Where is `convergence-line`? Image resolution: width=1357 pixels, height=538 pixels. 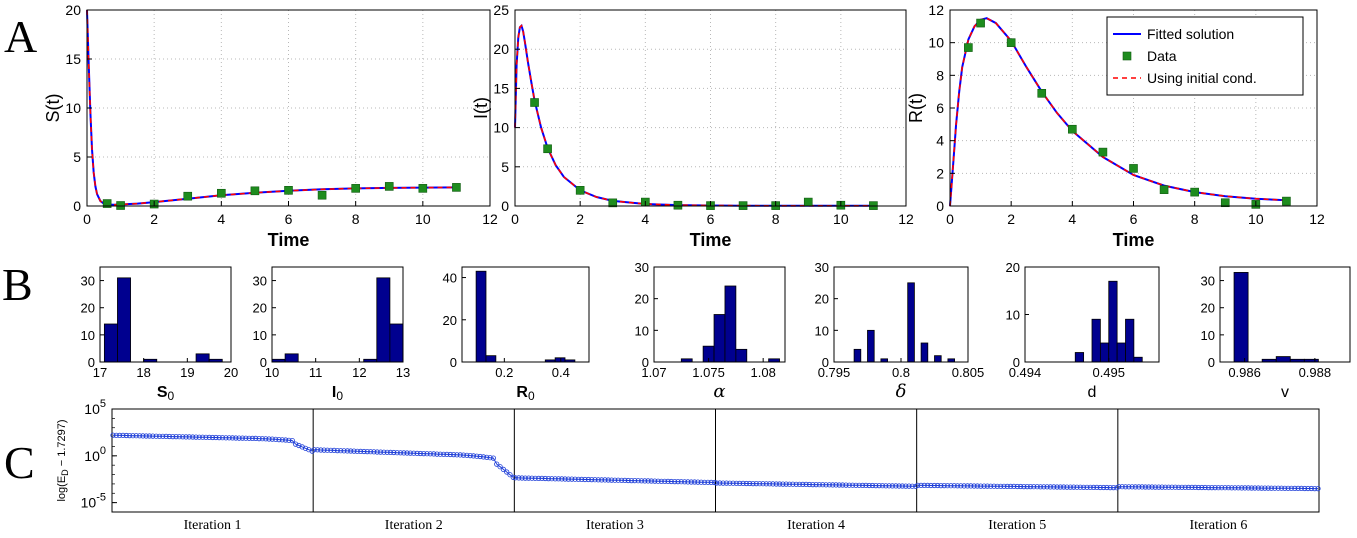
convergence-line is located at coordinates (1017, 486).